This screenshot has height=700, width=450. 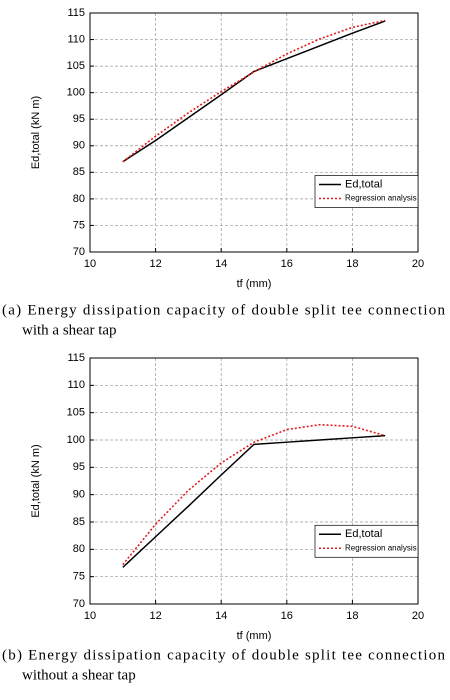 What do you see at coordinates (69, 330) in the screenshot?
I see `figure-caption: with a shear tap` at bounding box center [69, 330].